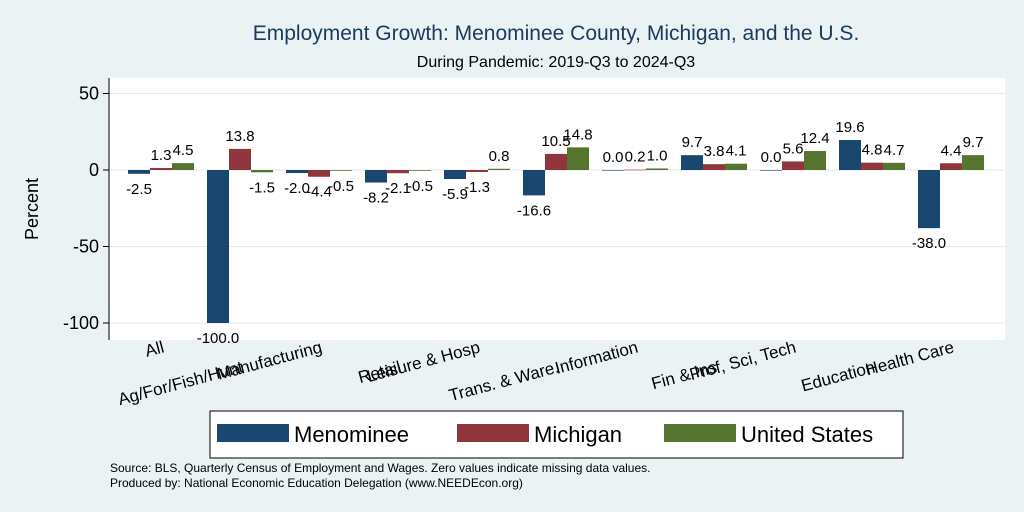  What do you see at coordinates (262, 187) in the screenshot?
I see `data-label: -1.5` at bounding box center [262, 187].